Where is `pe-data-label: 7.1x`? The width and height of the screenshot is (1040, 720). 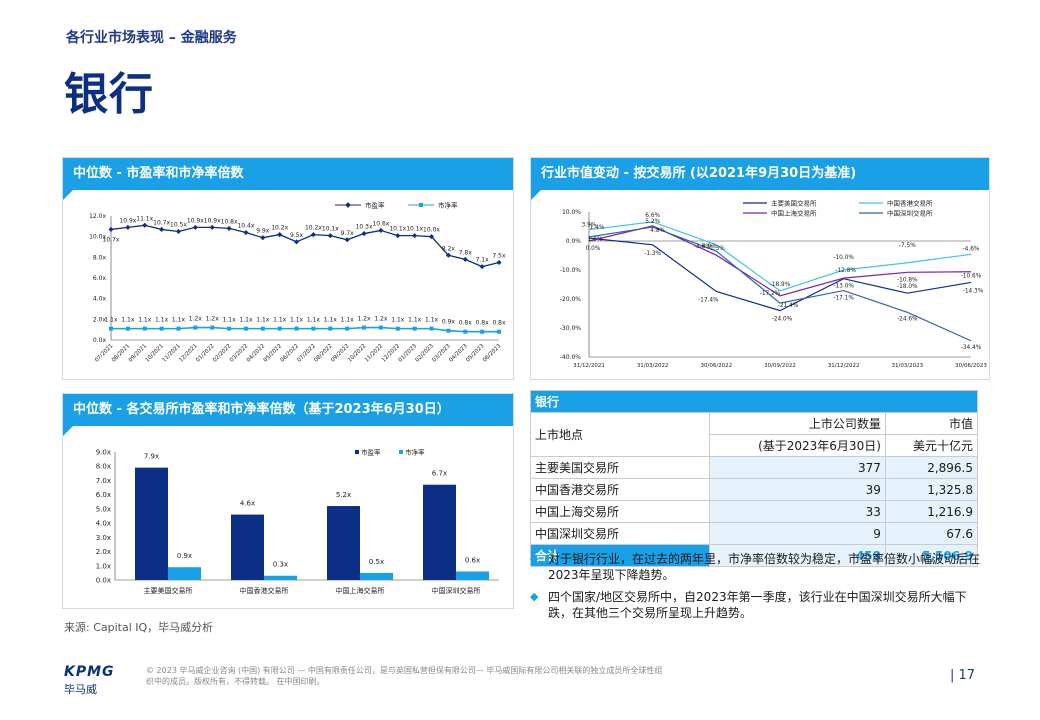 pe-data-label: 7.1x is located at coordinates (483, 260).